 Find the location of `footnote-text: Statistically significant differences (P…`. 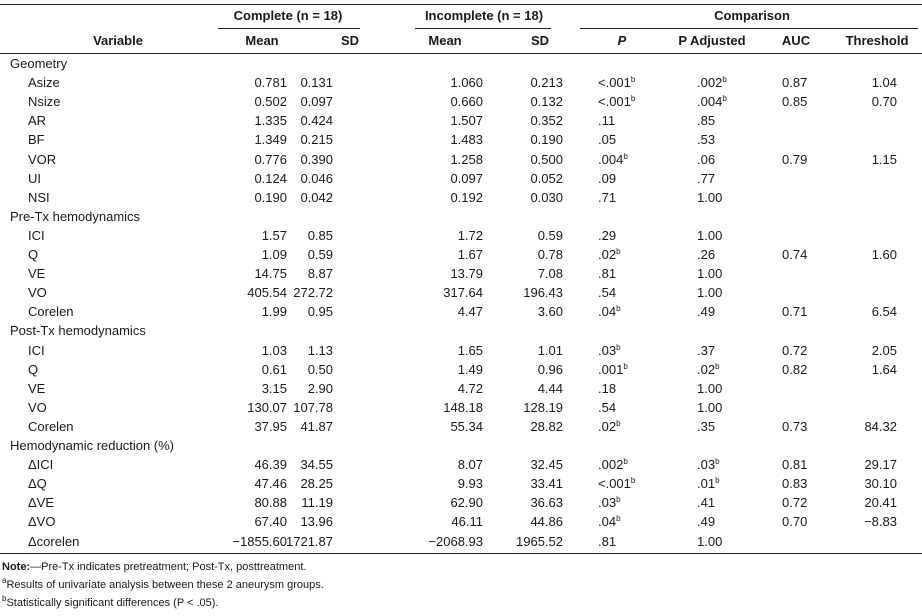

footnote-text: Statistically significant differences (P… is located at coordinates (112, 603).